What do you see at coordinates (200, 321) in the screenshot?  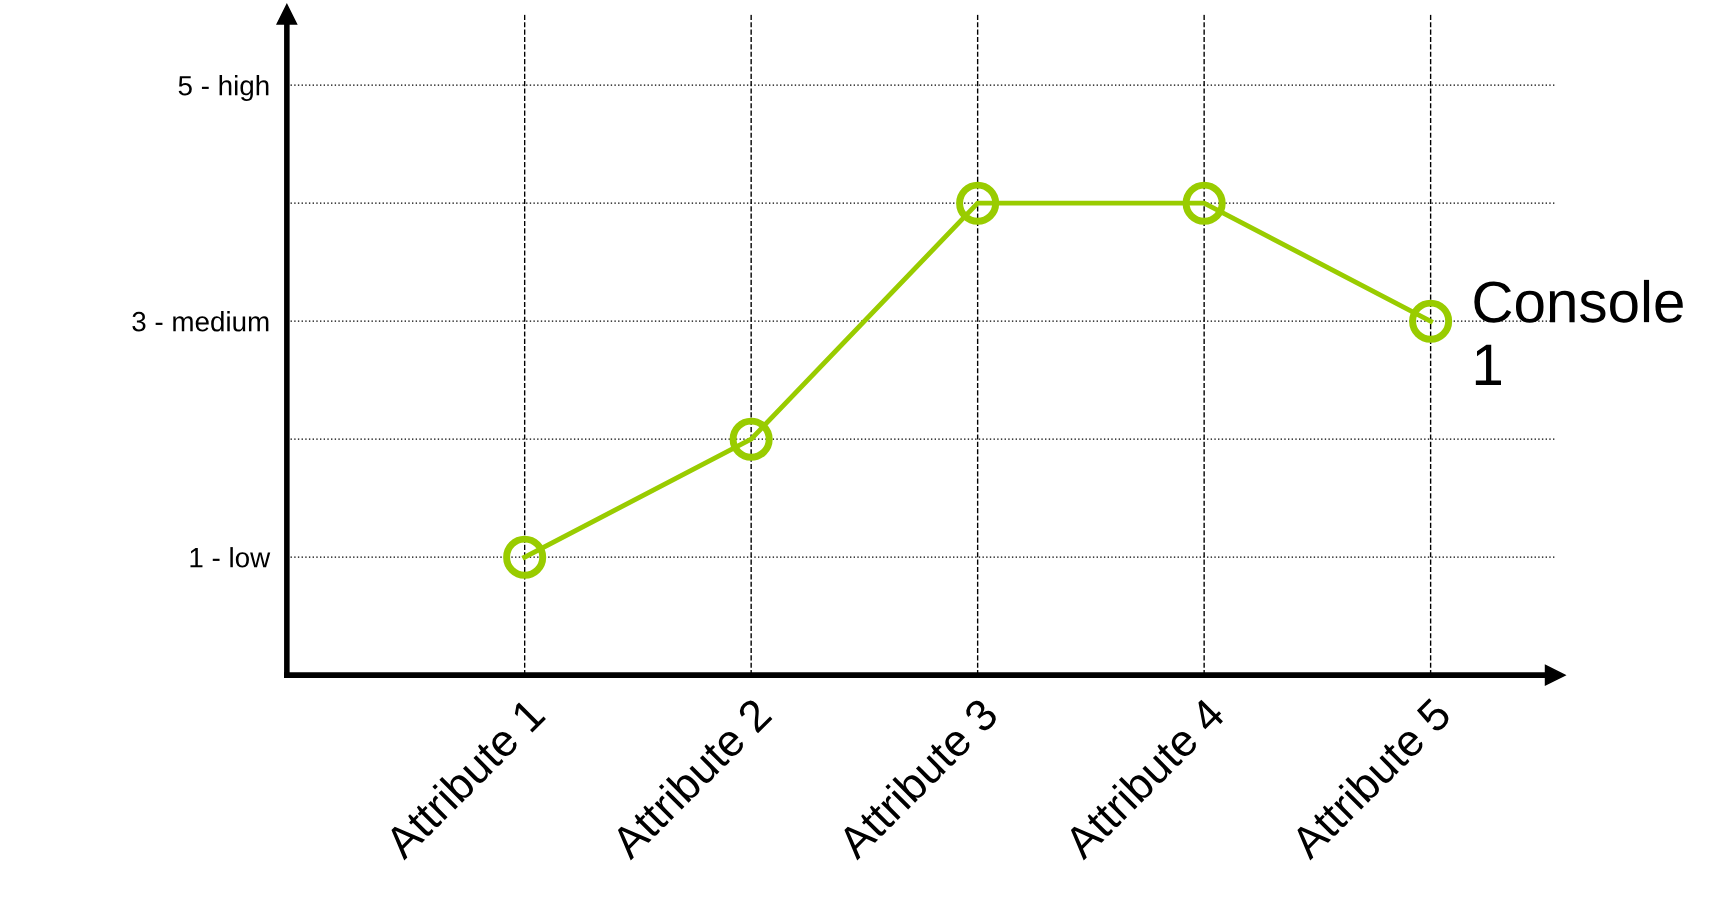 I see `y-tick-label: 3 - medium` at bounding box center [200, 321].